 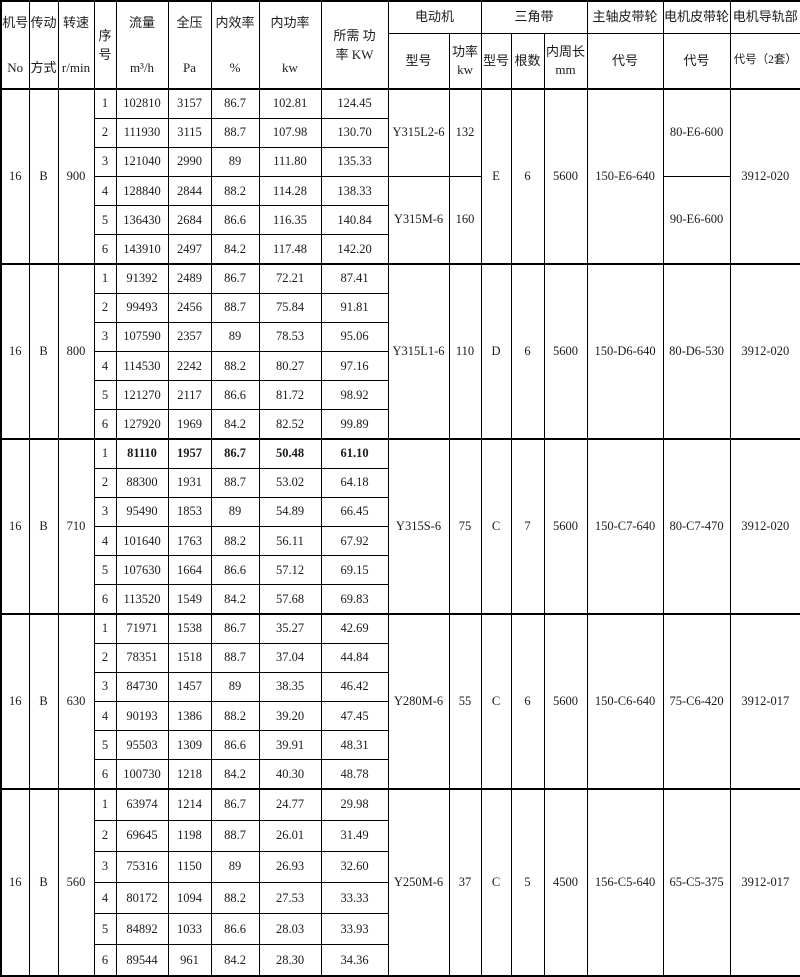 What do you see at coordinates (142, 307) in the screenshot?
I see `cell-flow: 99493` at bounding box center [142, 307].